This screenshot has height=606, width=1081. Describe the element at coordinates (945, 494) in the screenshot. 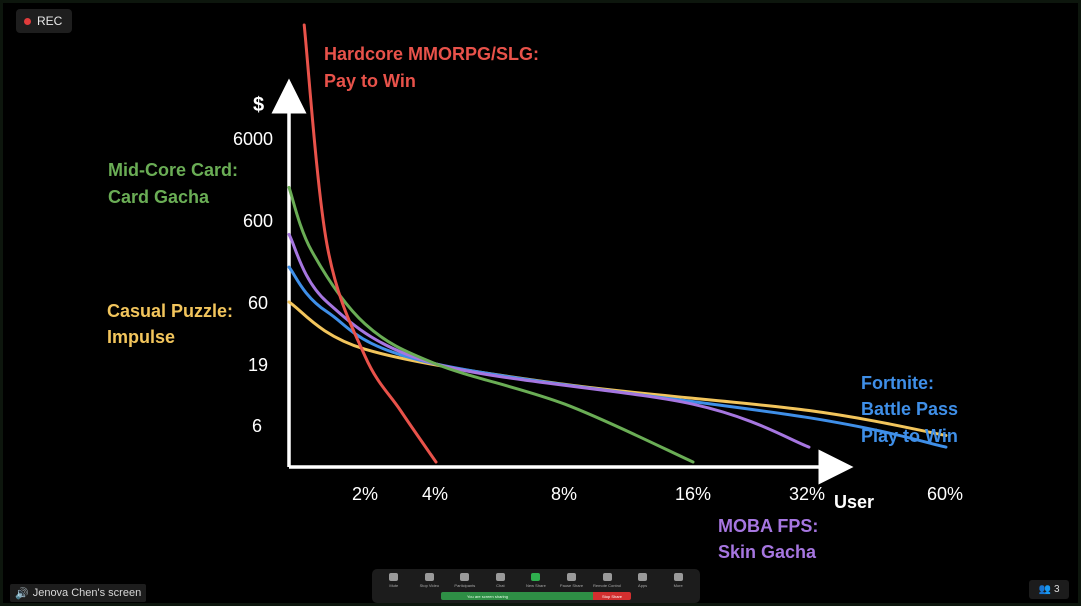

I see `x-tick-label: 60%` at that location.